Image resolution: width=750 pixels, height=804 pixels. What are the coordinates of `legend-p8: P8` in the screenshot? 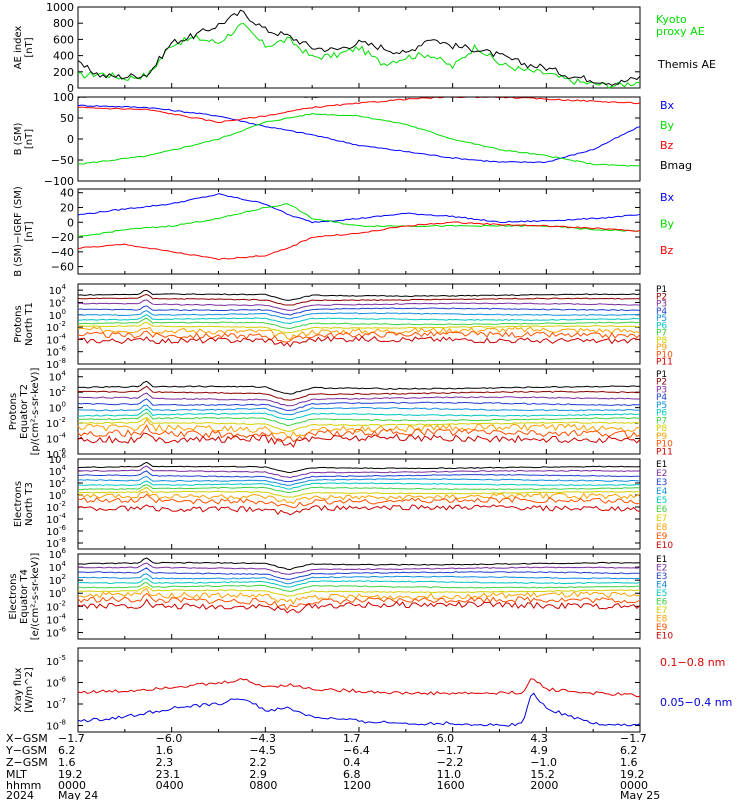 It's located at (661, 341).